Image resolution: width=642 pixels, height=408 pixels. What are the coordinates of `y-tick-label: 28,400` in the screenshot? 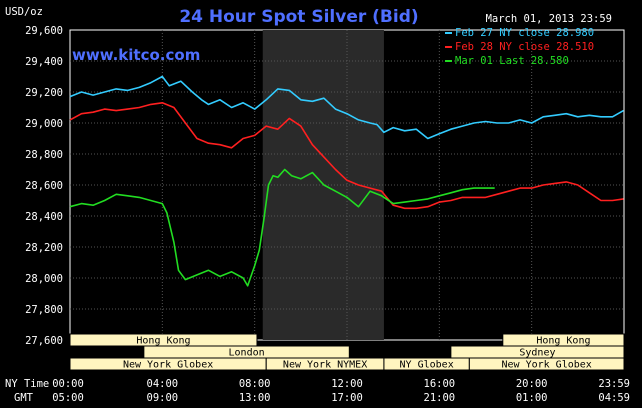 It's located at (44, 217).